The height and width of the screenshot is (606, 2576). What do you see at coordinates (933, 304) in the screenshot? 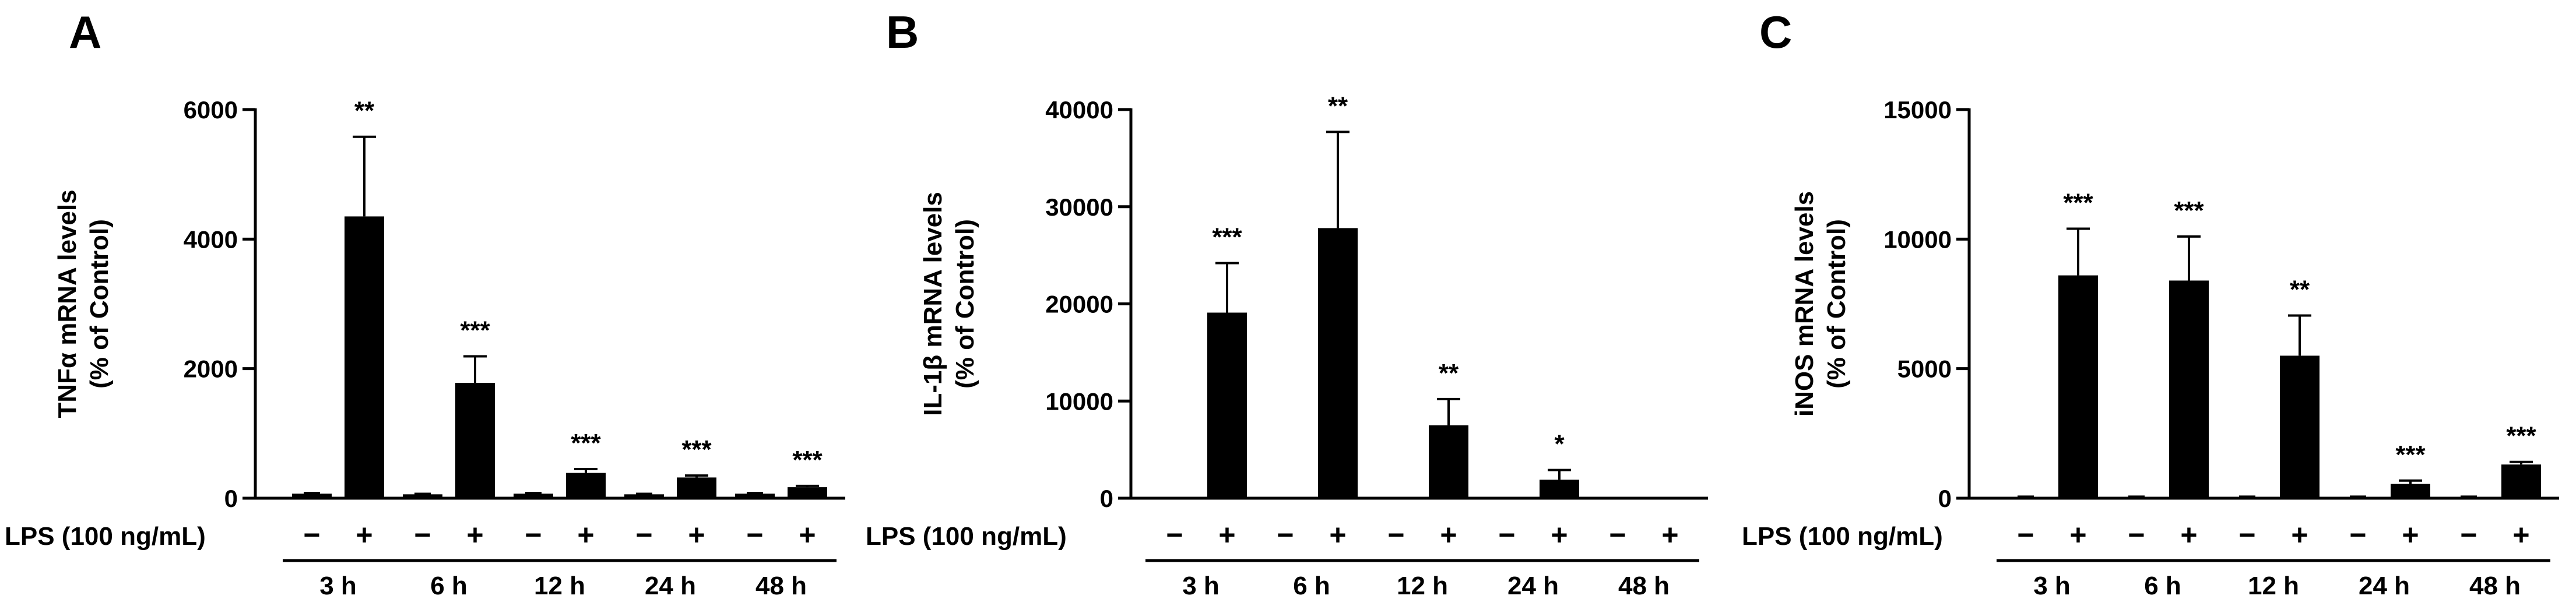
I see `y-axis-label: IL-1β mRNA levels` at bounding box center [933, 304].